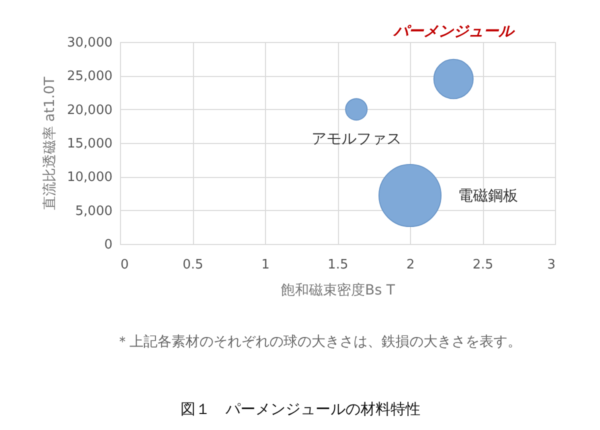 Image resolution: width=600 pixels, height=430 pixels. Describe the element at coordinates (338, 290) in the screenshot. I see `x-axis-title: 飽和磁束密度Bs T` at that location.